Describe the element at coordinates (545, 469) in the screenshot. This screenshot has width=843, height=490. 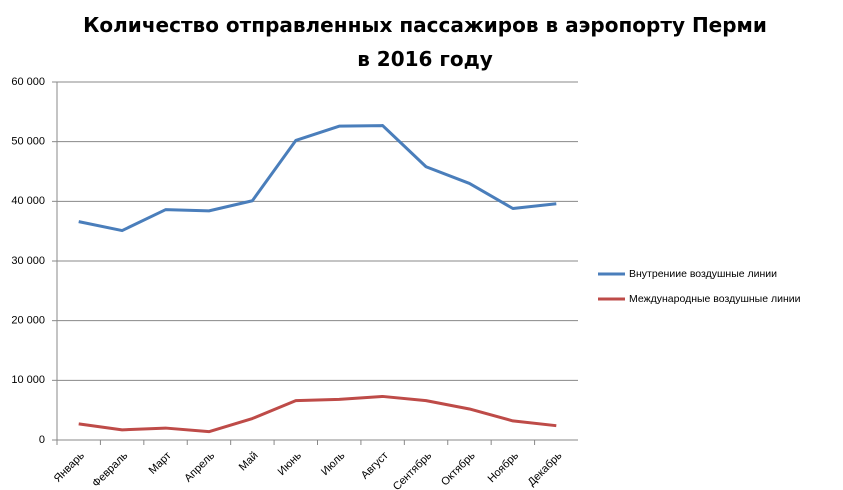
I see `x-tick-label: Декабрь` at that location.